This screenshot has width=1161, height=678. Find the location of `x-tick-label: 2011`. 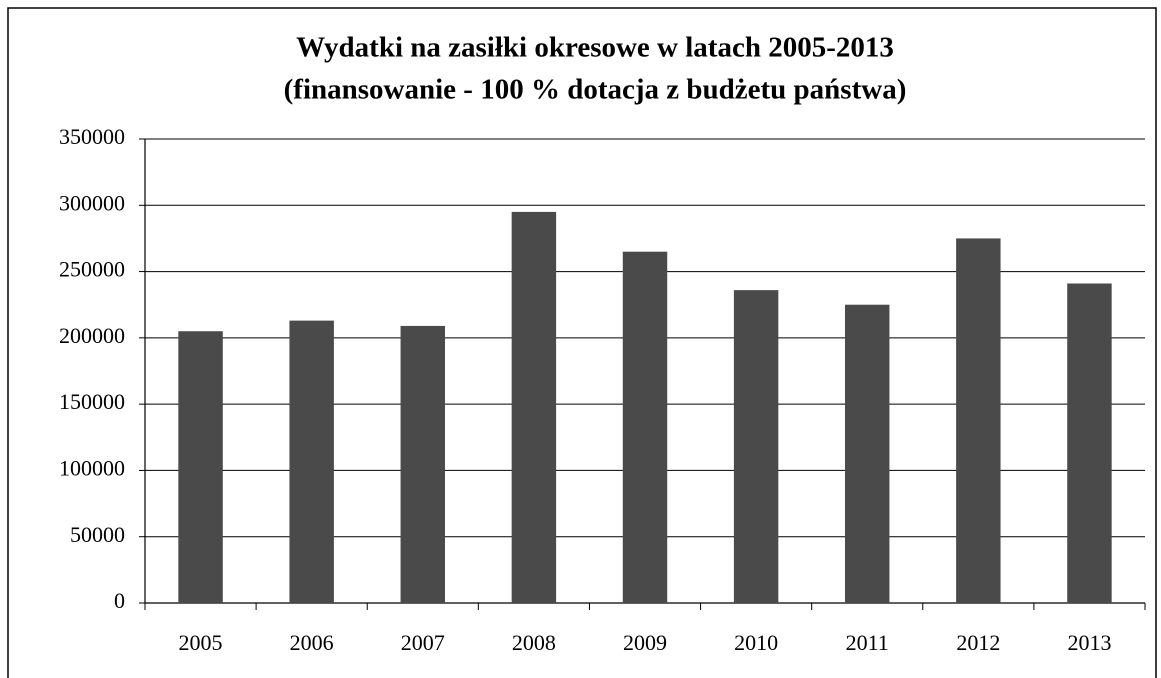

x-tick-label: 2011 is located at coordinates (867, 642).